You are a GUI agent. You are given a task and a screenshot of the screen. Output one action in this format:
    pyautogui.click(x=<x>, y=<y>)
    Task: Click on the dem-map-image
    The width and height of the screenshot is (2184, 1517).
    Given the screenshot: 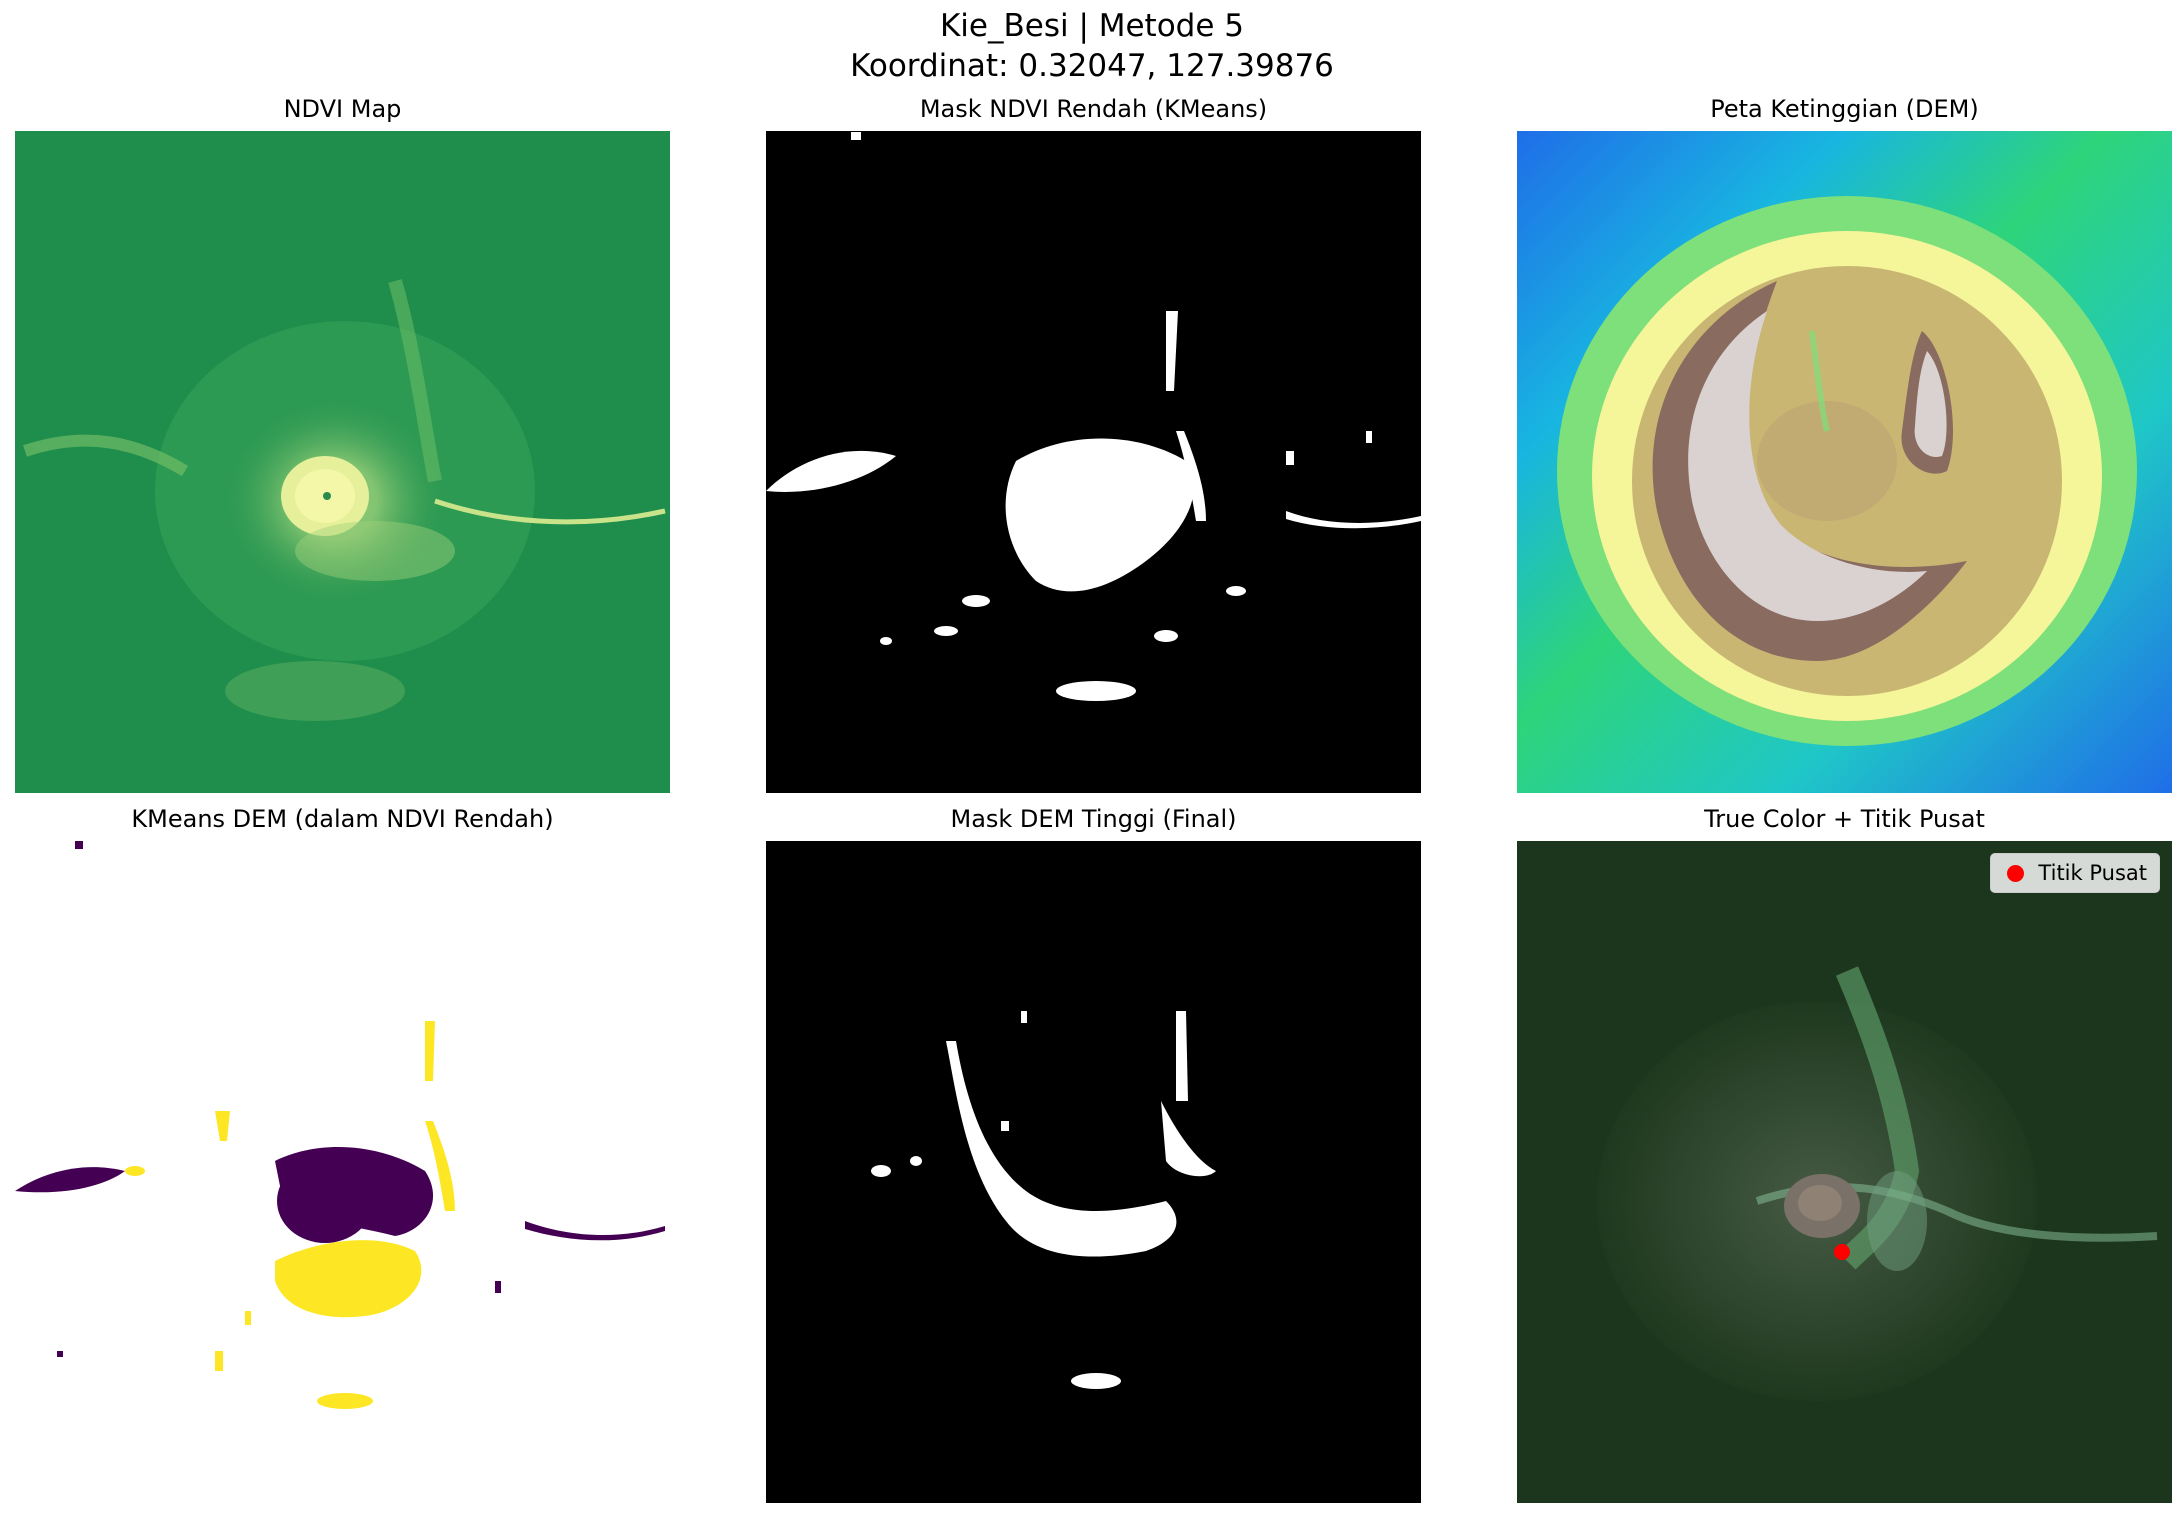 What is the action you would take?
    pyautogui.click(x=1844, y=462)
    